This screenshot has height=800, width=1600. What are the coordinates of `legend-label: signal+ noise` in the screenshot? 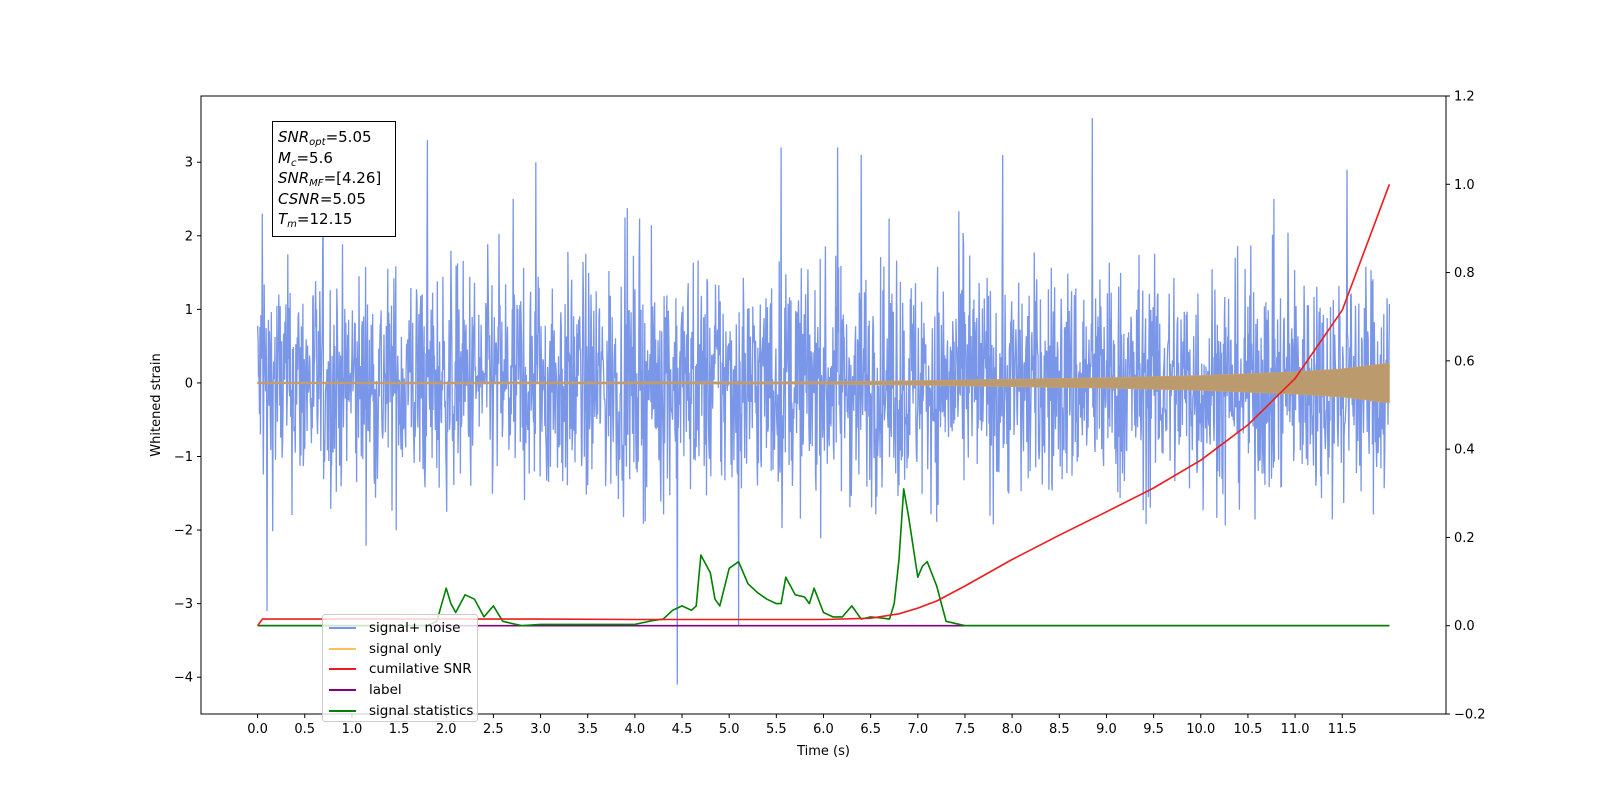 It's located at (415, 628).